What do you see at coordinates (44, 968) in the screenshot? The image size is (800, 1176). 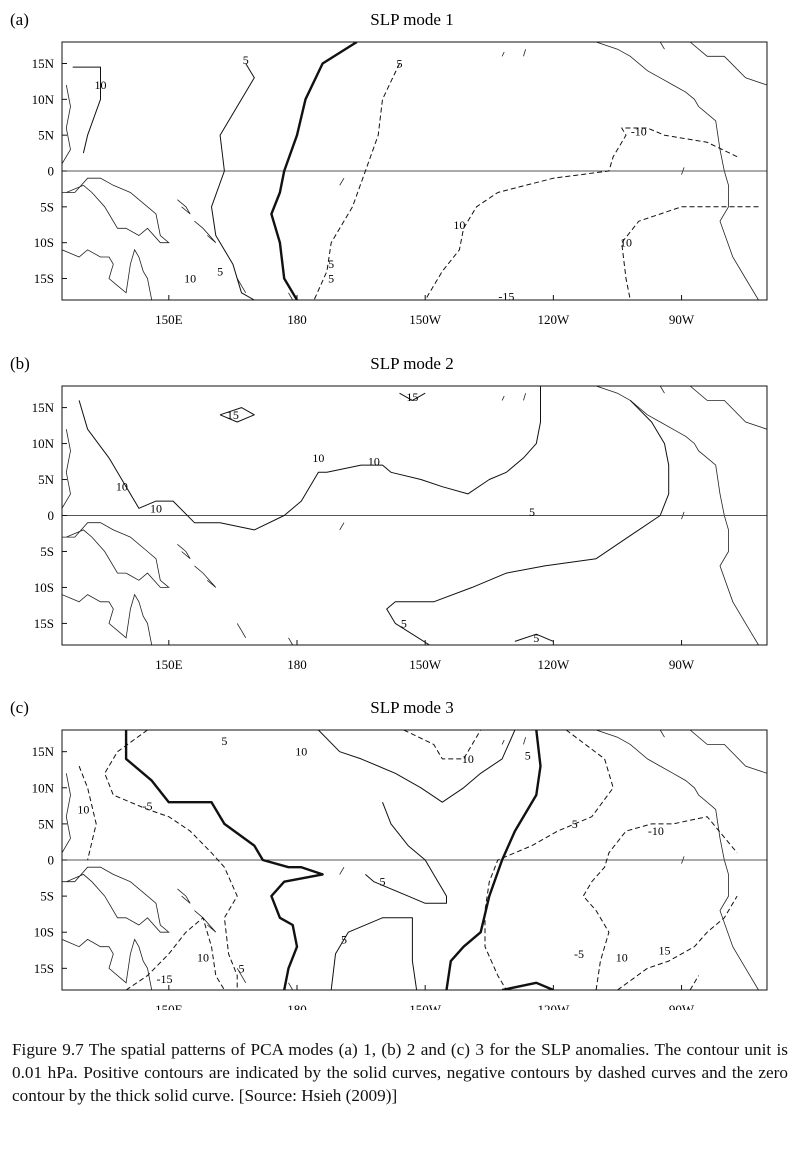 I see `y-tick-label: 15S` at bounding box center [44, 968].